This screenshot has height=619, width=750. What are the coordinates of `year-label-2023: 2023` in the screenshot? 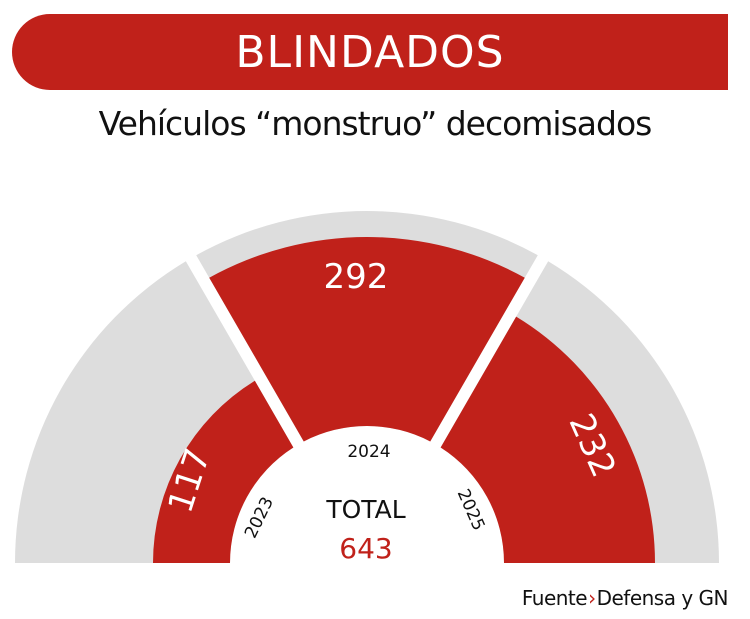 It's located at (259, 518).